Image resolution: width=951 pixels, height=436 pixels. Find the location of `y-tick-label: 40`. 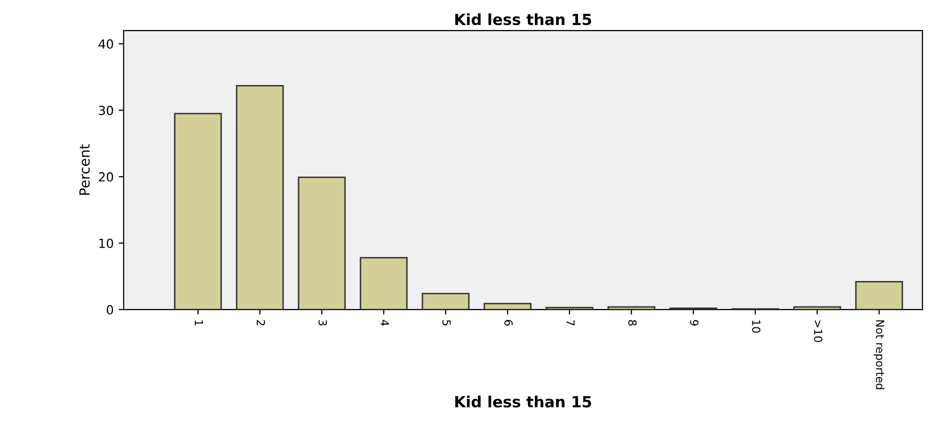

y-tick-label: 40 is located at coordinates (106, 44).